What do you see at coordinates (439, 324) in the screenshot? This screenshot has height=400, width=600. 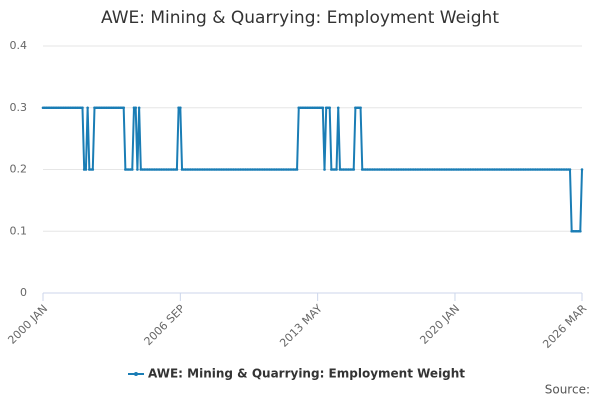 I see `x-tick-label: 2020 JAN` at bounding box center [439, 324].